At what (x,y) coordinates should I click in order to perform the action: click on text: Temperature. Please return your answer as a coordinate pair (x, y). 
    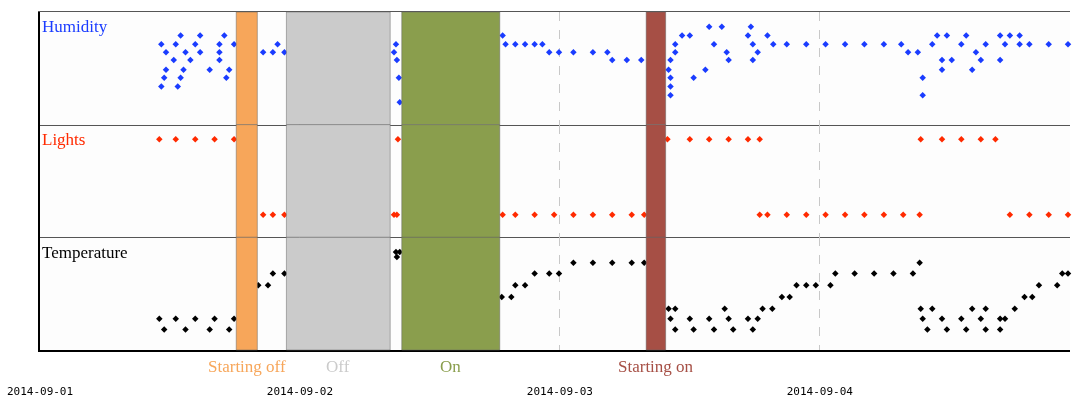
    Looking at the image, I should click on (85, 252).